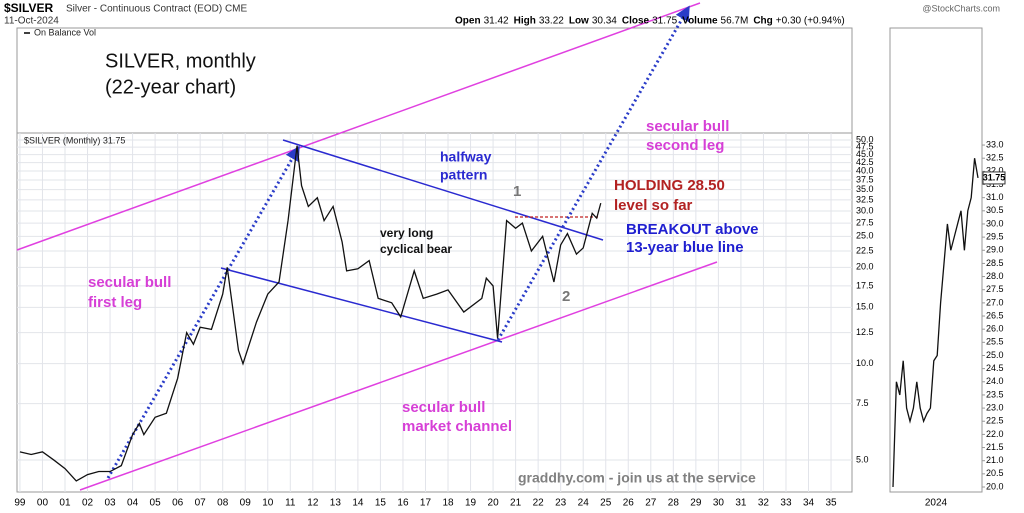 The width and height of the screenshot is (1024, 513). Describe the element at coordinates (862, 403) in the screenshot. I see `y-tick-label: 7.5` at that location.